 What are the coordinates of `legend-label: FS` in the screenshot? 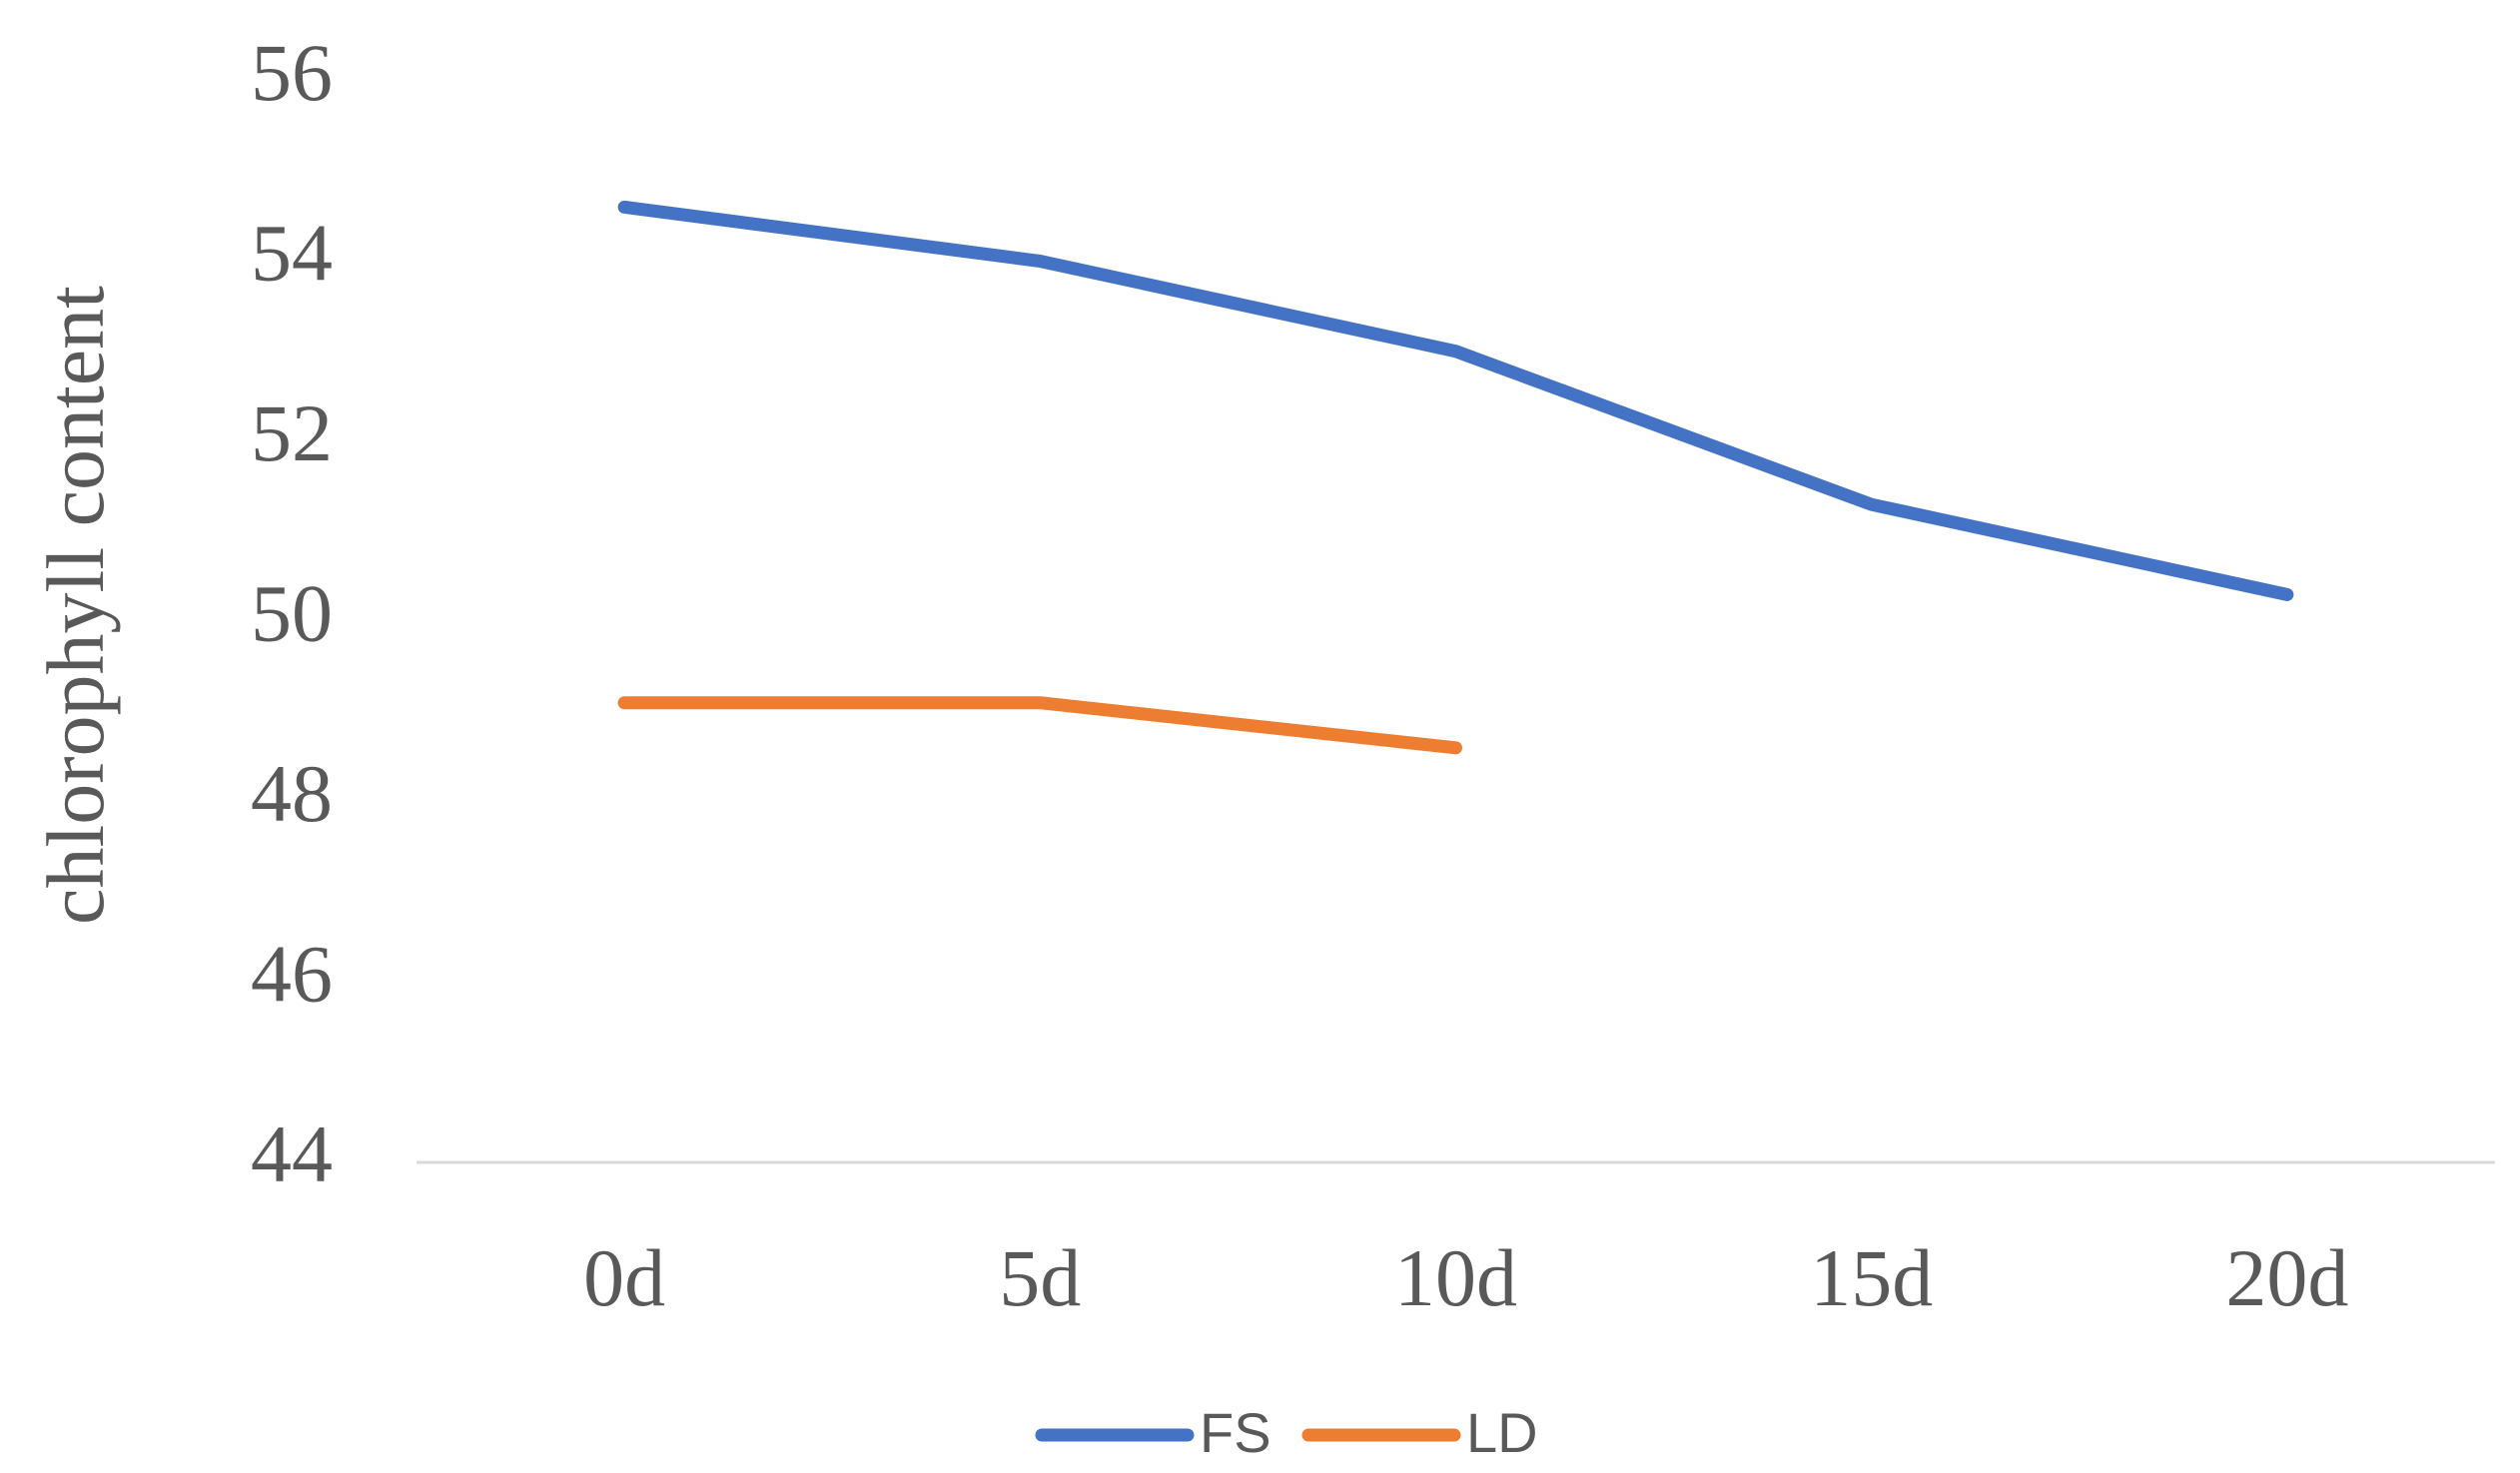 It's located at (1235, 1433).